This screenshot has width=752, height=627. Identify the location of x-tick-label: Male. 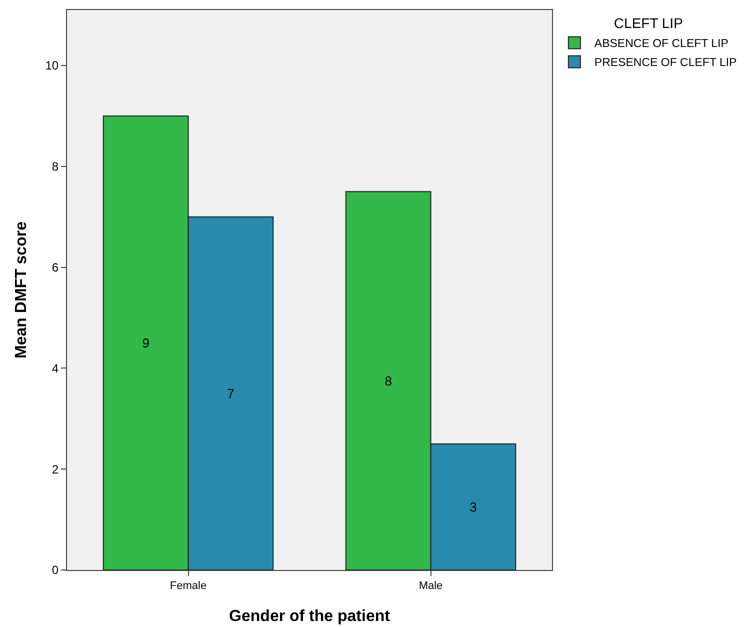
(430, 586).